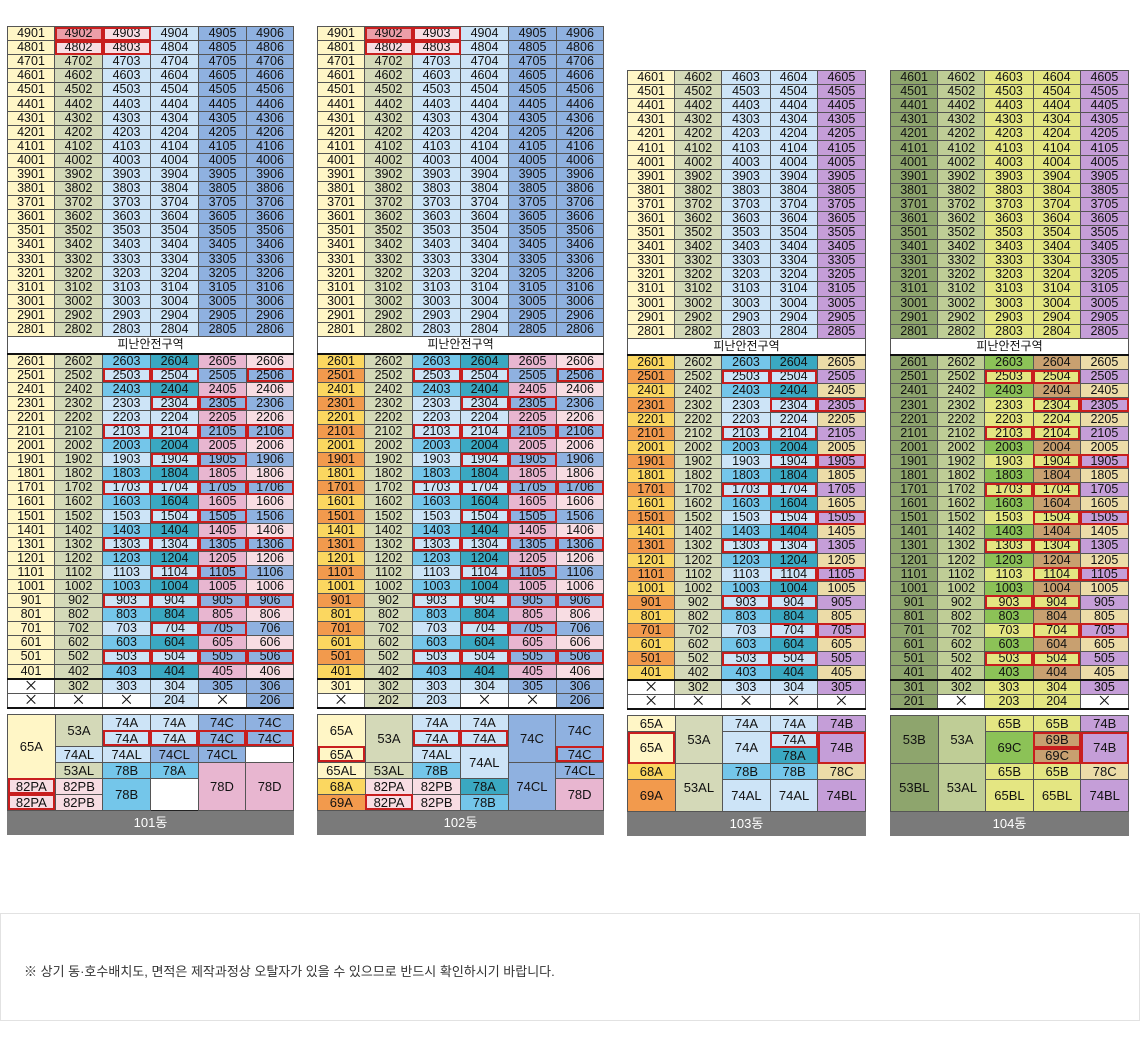 The height and width of the screenshot is (1056, 1140). What do you see at coordinates (1104, 275) in the screenshot?
I see `unit-cell: 3205` at bounding box center [1104, 275].